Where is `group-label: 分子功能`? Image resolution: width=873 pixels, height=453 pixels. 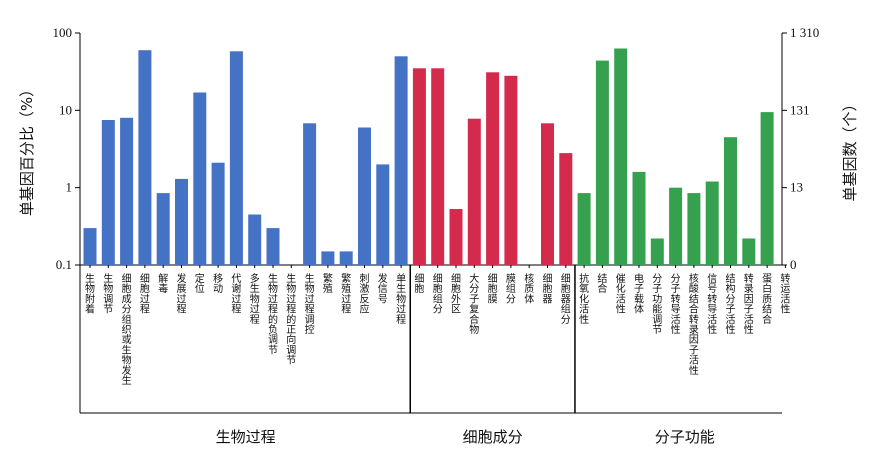
group-label: 分子功能 is located at coordinates (685, 437).